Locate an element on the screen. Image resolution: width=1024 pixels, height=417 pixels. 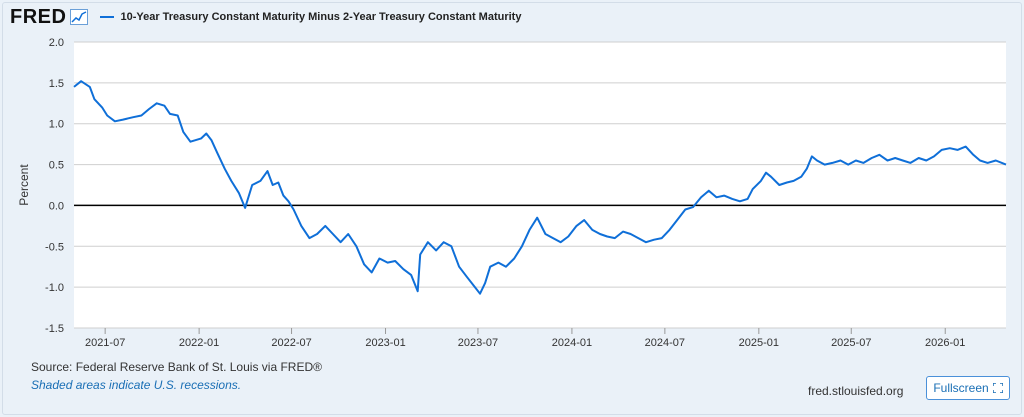
x-tick-label: 2022-07 is located at coordinates (291, 343).